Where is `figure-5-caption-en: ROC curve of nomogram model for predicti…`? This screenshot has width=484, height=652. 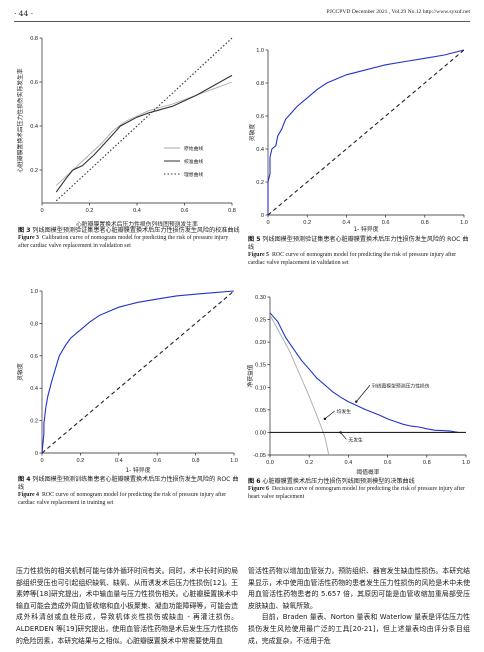
figure-5-caption-en: ROC curve of nomogram model for predicti… is located at coordinates (352, 259).